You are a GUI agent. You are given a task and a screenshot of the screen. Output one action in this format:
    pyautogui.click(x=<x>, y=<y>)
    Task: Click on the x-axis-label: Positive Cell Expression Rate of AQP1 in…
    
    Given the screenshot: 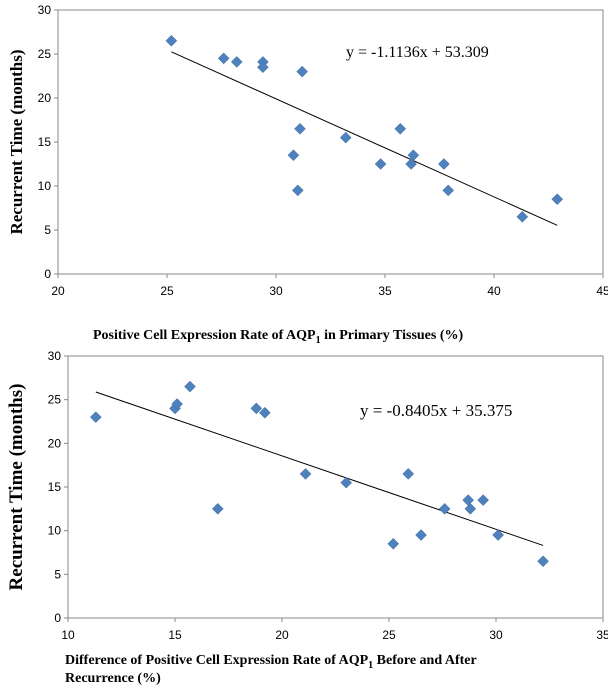 What is the action you would take?
    pyautogui.click(x=278, y=337)
    